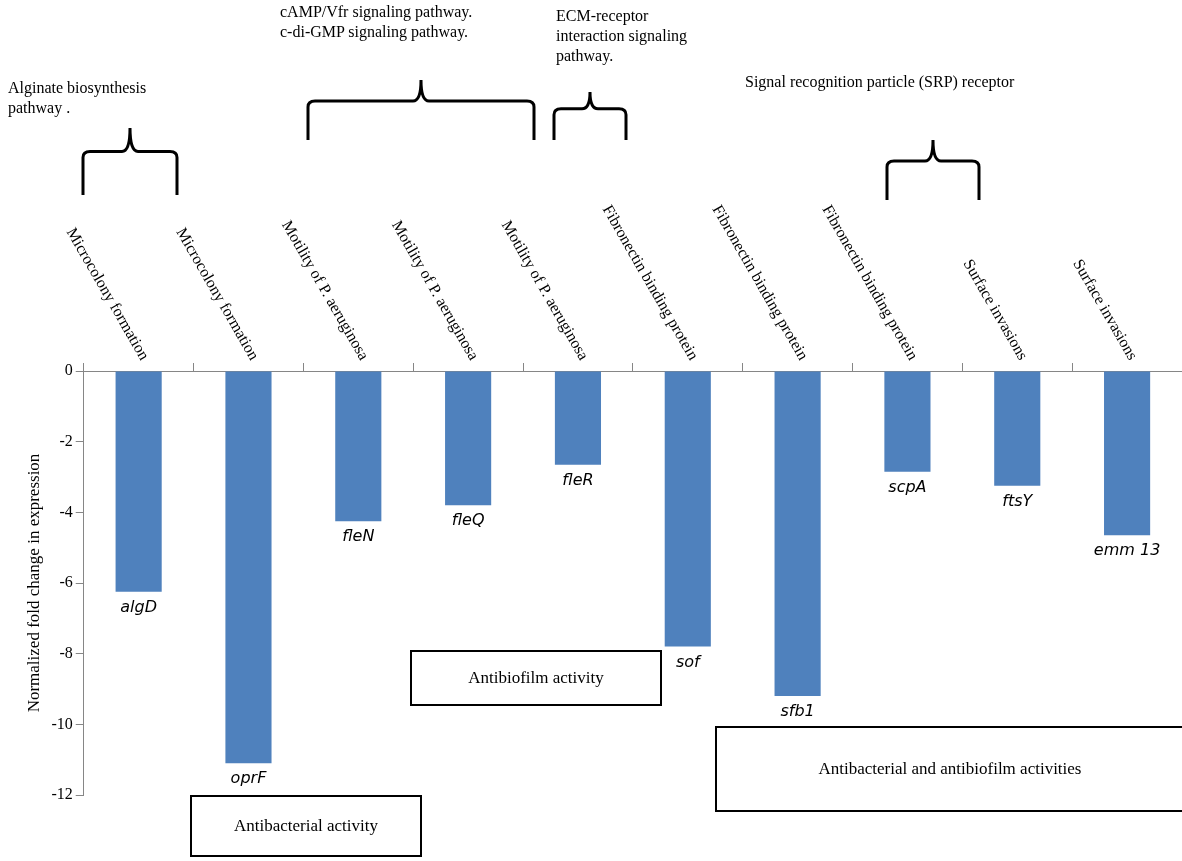 Image resolution: width=1182 pixels, height=861 pixels. What do you see at coordinates (306, 826) in the screenshot?
I see `text-box: Antibacterial activity` at bounding box center [306, 826].